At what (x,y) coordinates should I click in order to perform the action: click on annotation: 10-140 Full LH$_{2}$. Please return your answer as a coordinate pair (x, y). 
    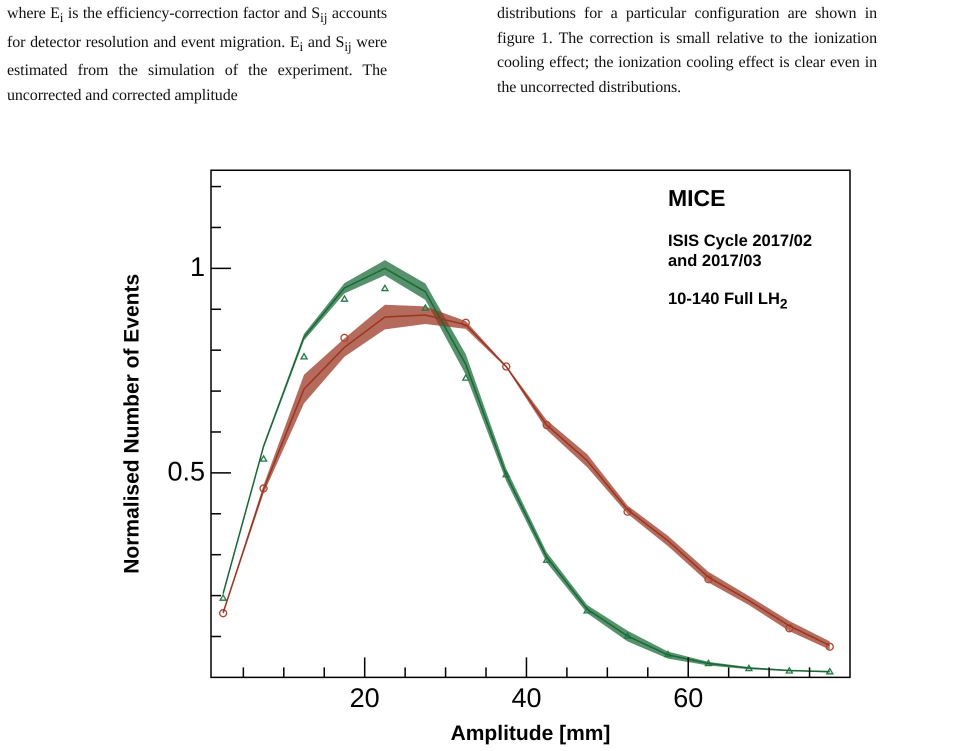
    Looking at the image, I should click on (728, 301).